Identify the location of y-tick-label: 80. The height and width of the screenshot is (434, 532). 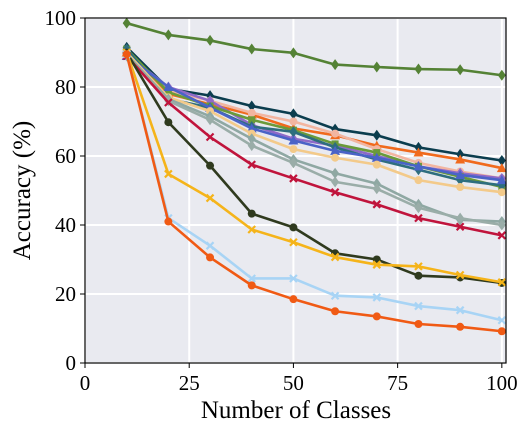
(65, 87).